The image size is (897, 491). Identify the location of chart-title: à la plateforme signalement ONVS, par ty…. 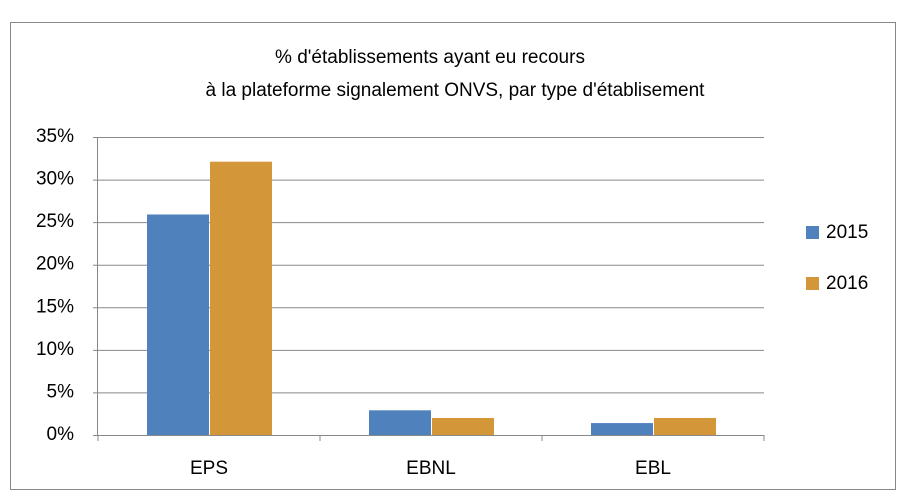
(456, 90).